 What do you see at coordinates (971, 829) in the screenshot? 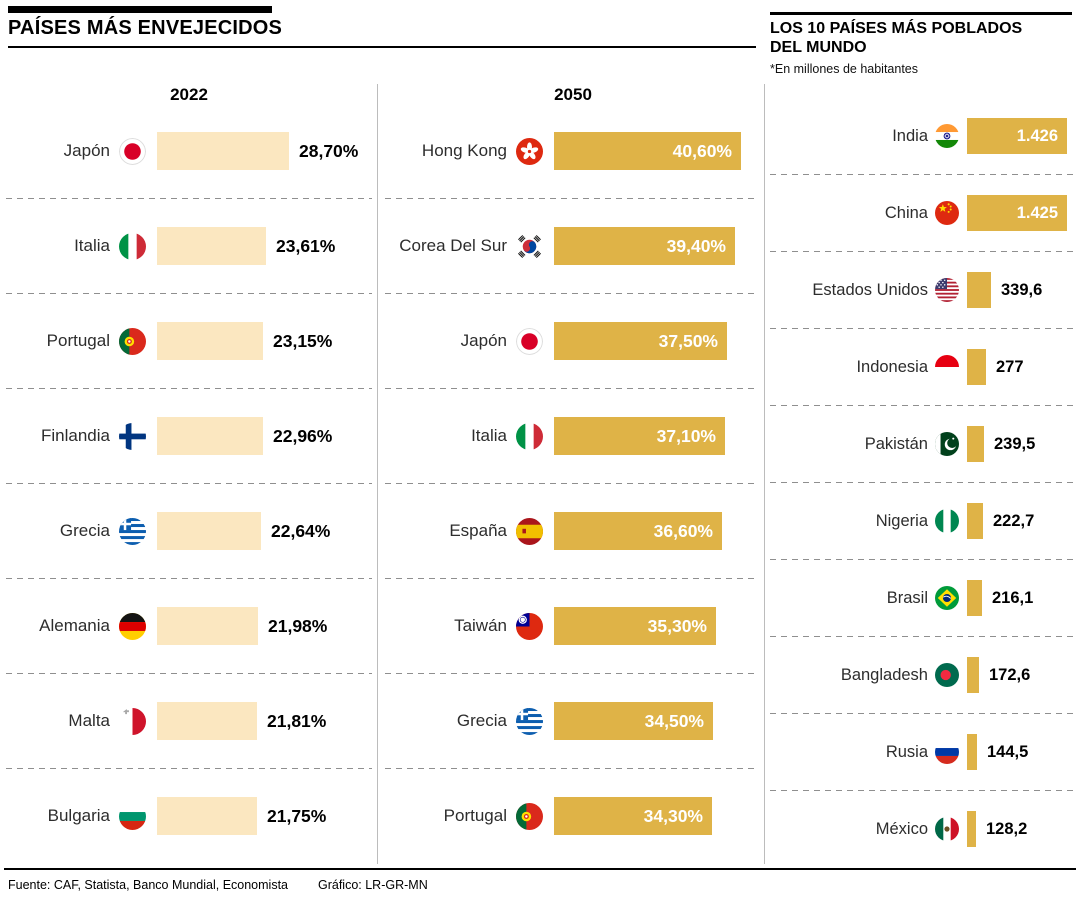
I see `bar-mexico` at bounding box center [971, 829].